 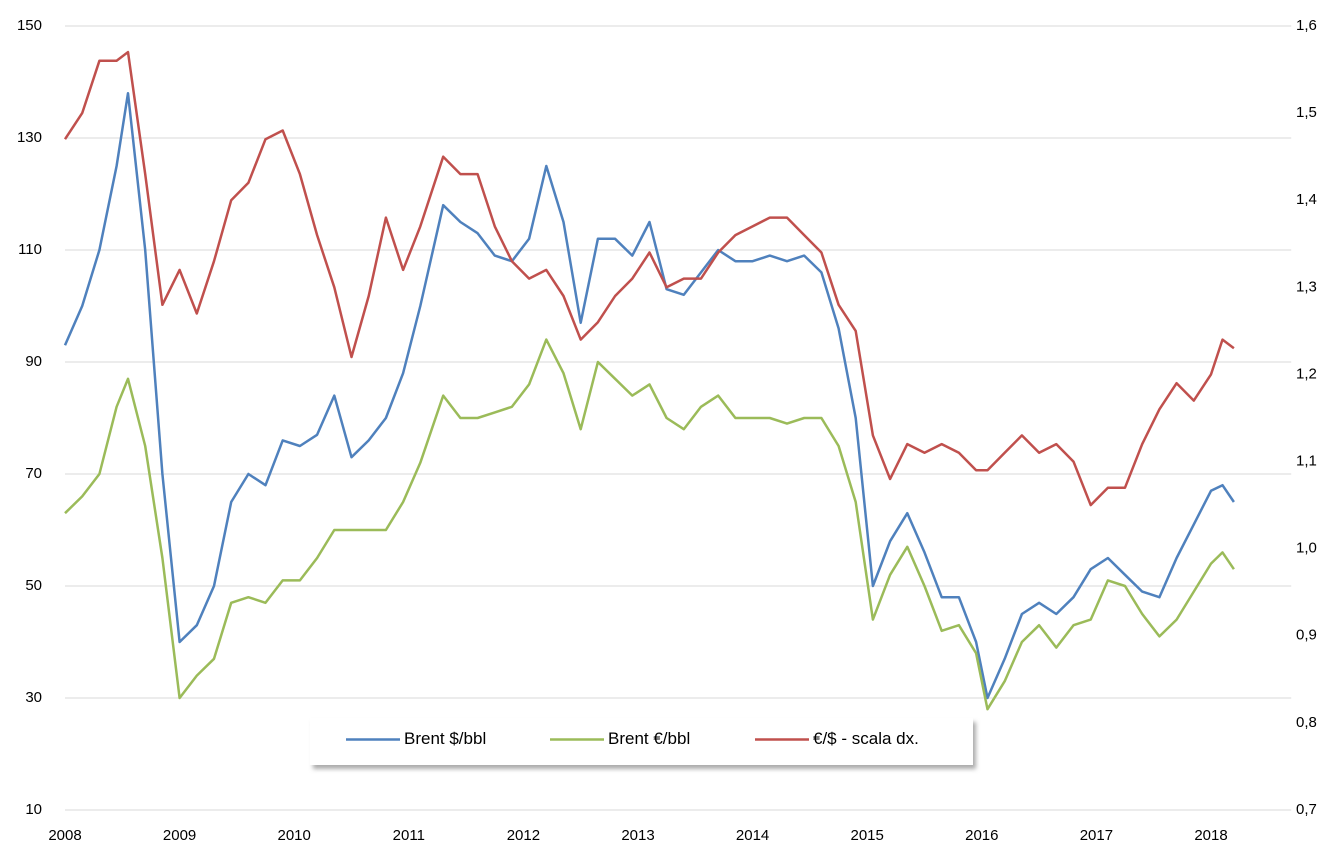 What do you see at coordinates (33, 361) in the screenshot?
I see `y-tick-label: 90` at bounding box center [33, 361].